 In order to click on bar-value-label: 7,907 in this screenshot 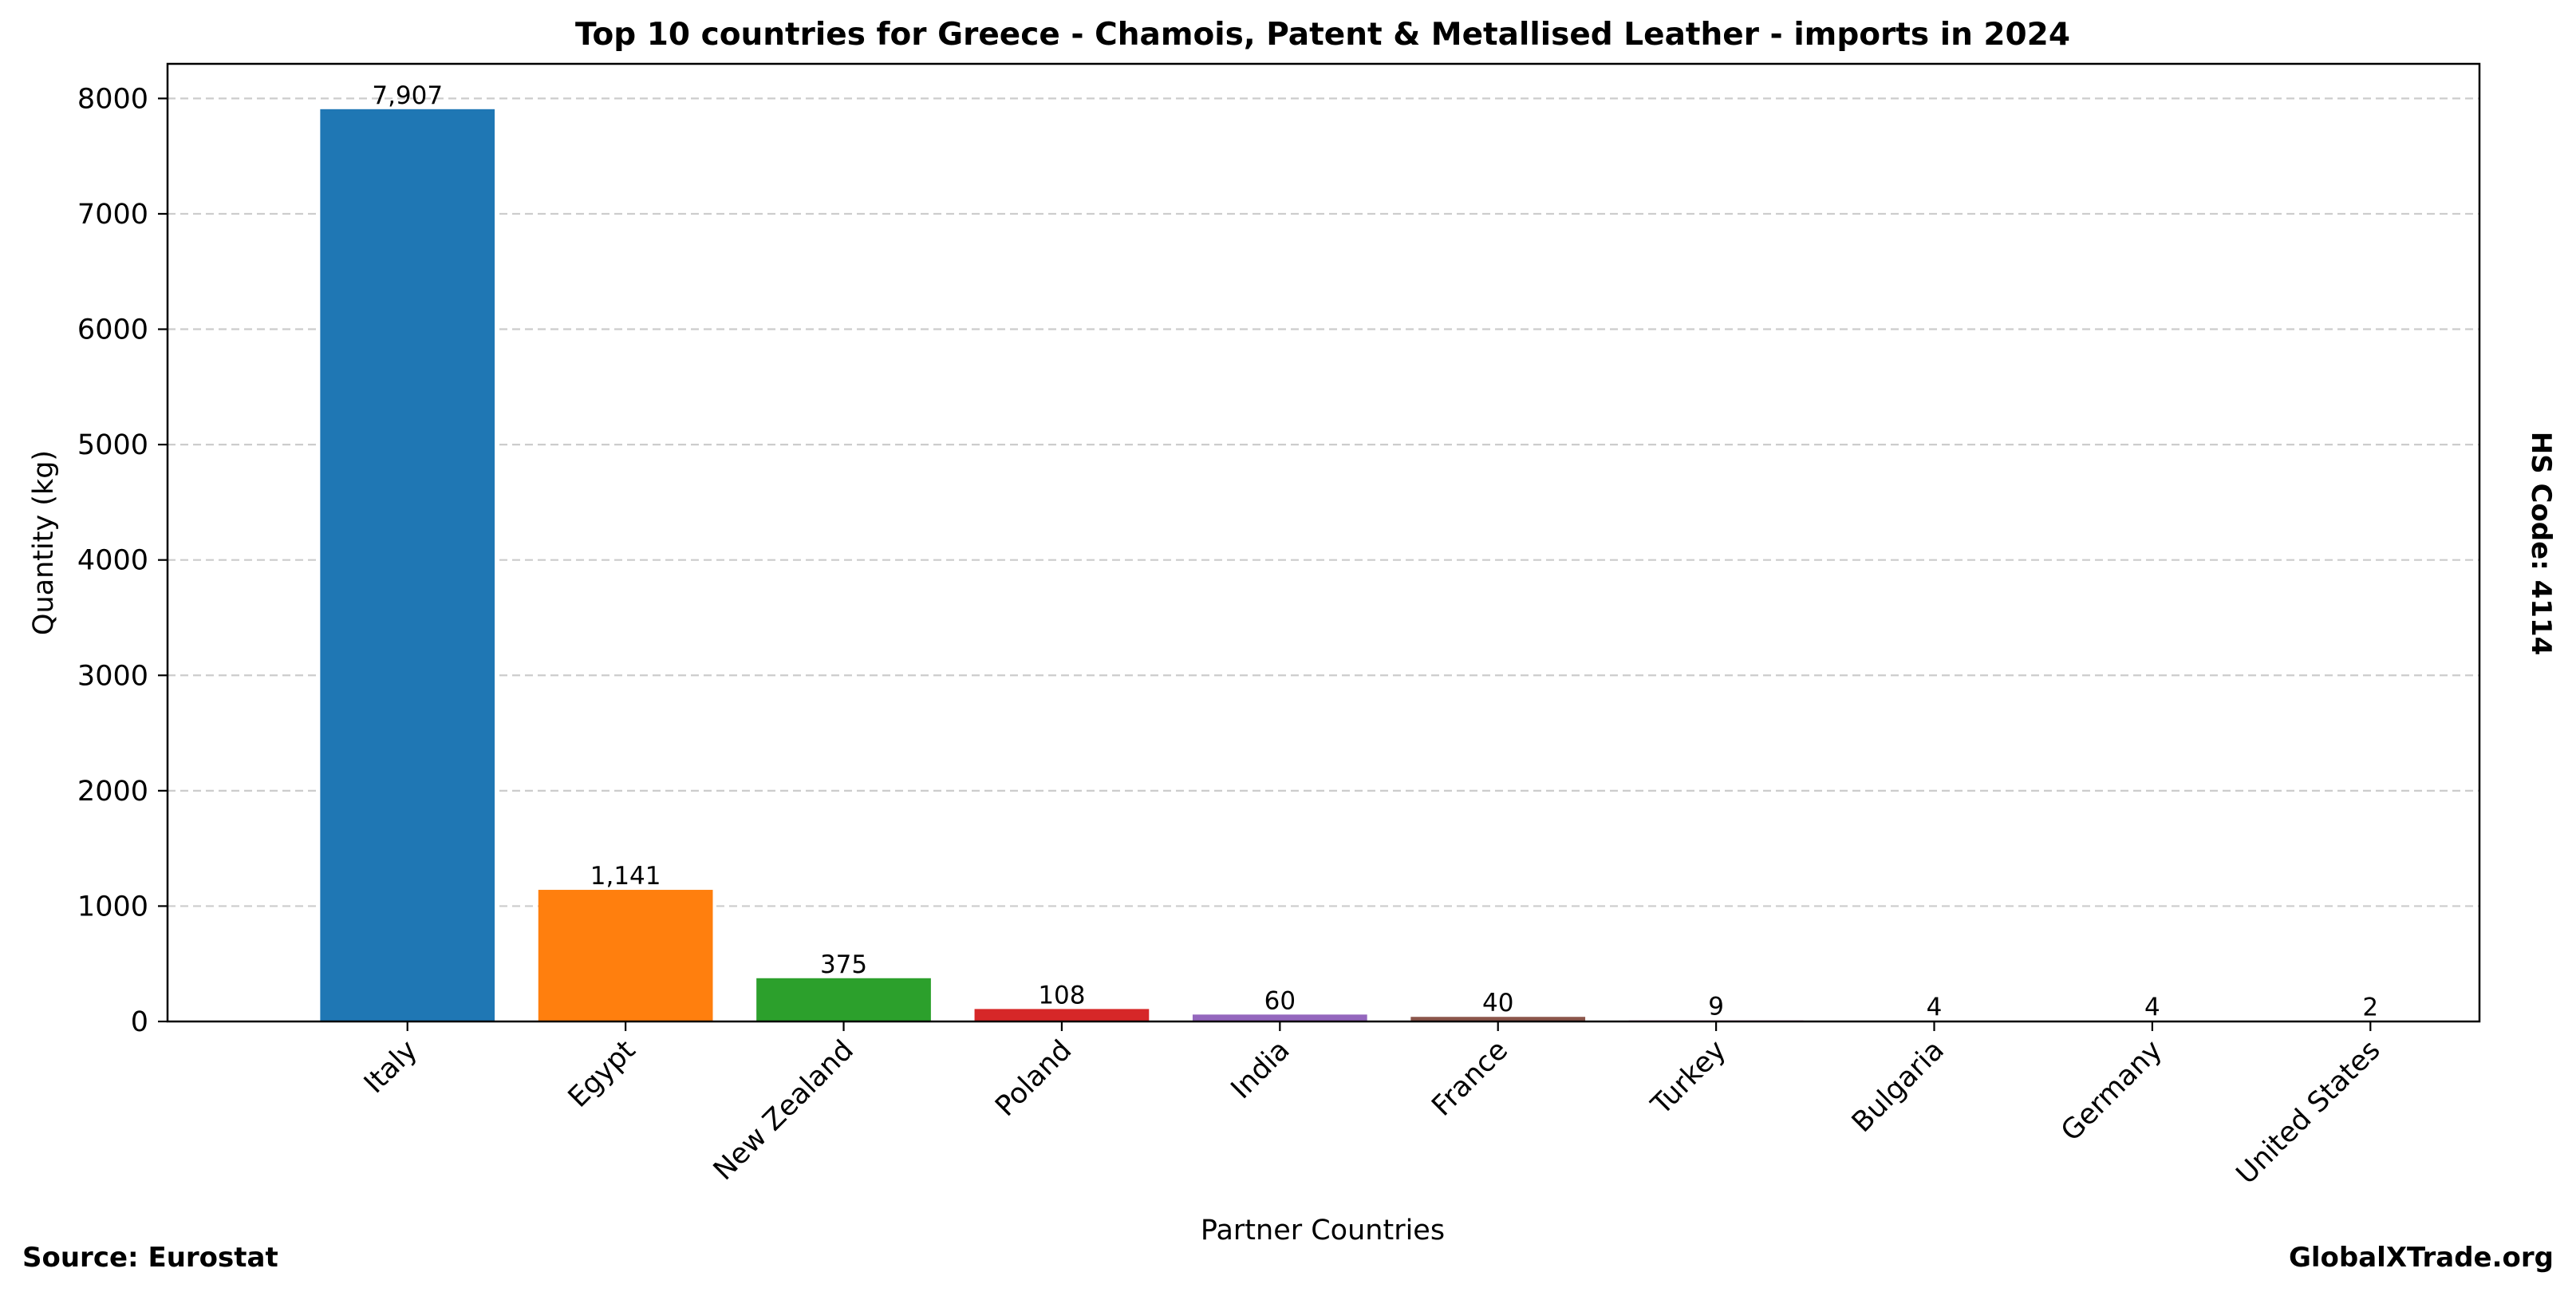, I will do `click(407, 96)`.